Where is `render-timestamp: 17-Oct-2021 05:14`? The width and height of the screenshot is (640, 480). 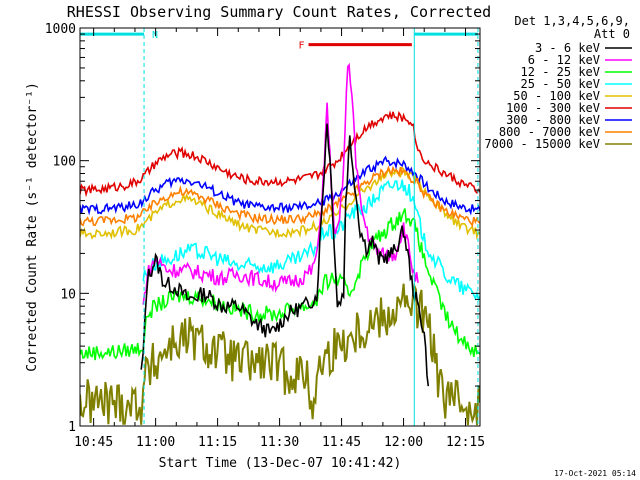
render-timestamp: 17-Oct-2021 05:14 is located at coordinates (595, 473).